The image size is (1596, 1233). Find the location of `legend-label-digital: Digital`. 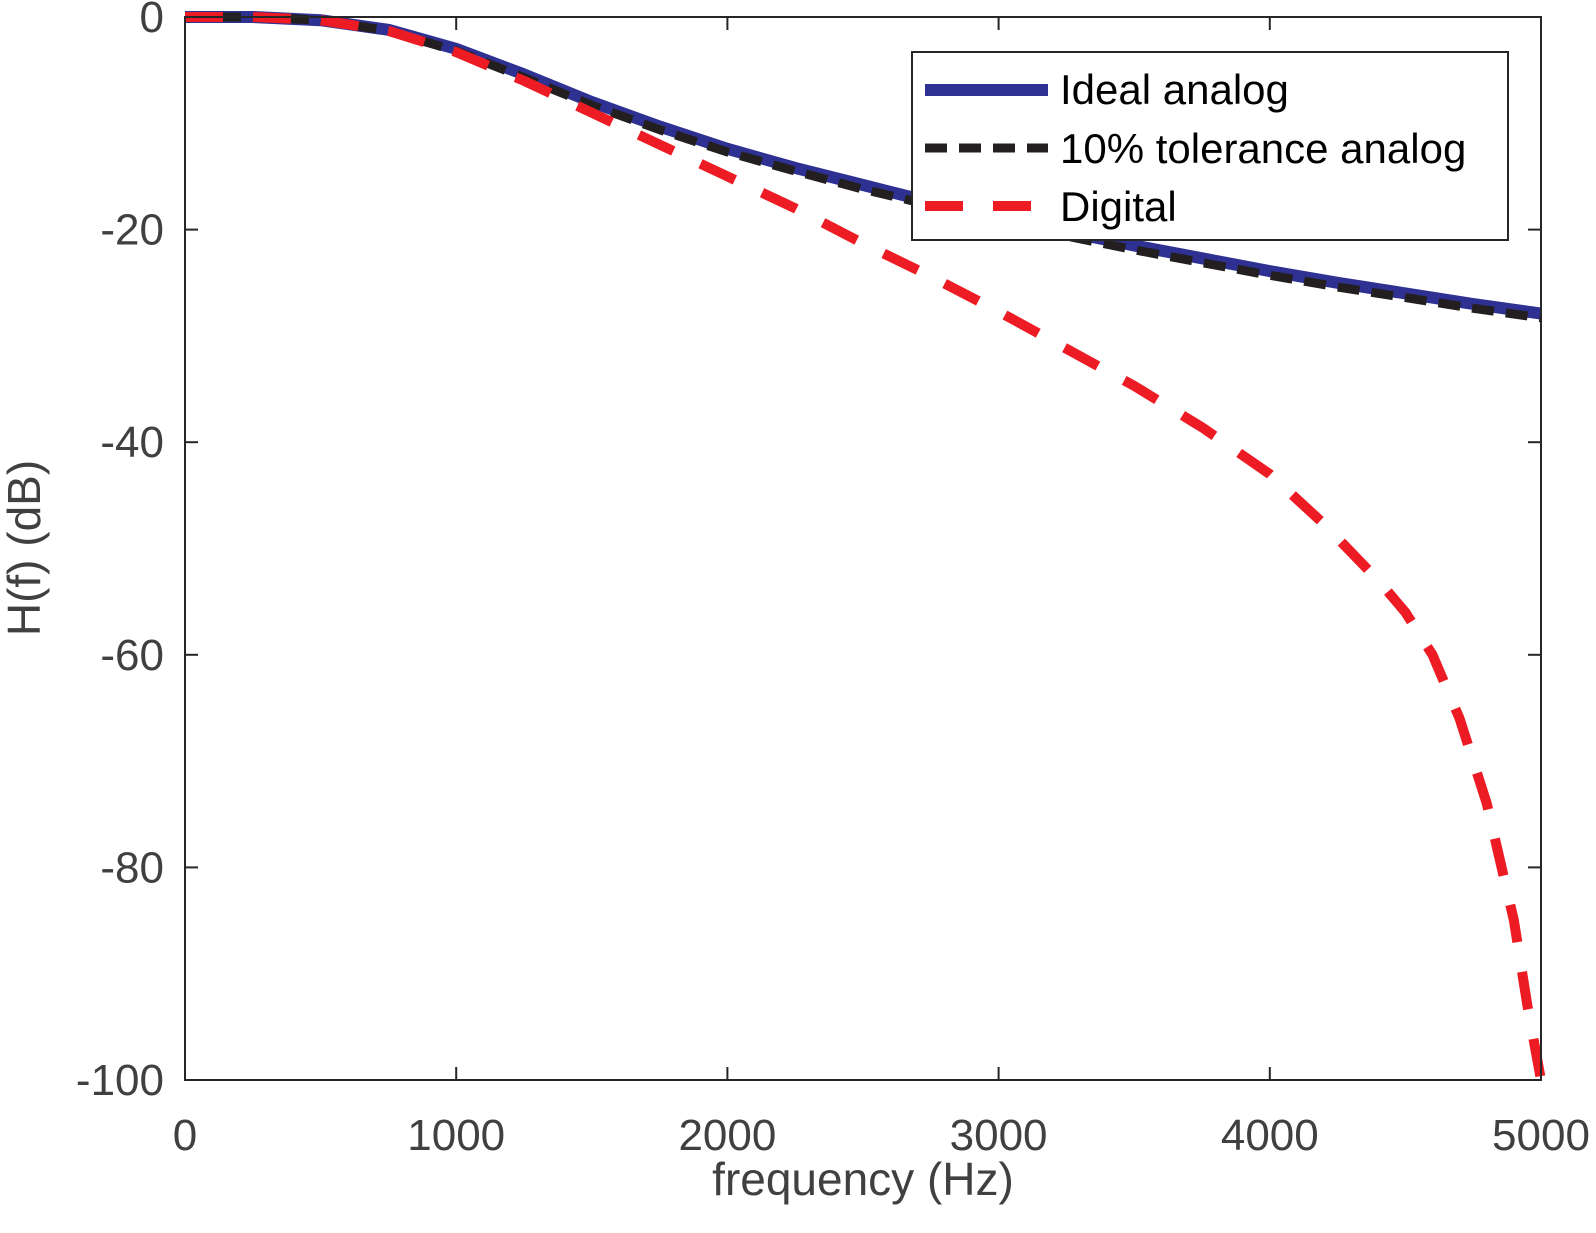

legend-label-digital: Digital is located at coordinates (1118, 206).